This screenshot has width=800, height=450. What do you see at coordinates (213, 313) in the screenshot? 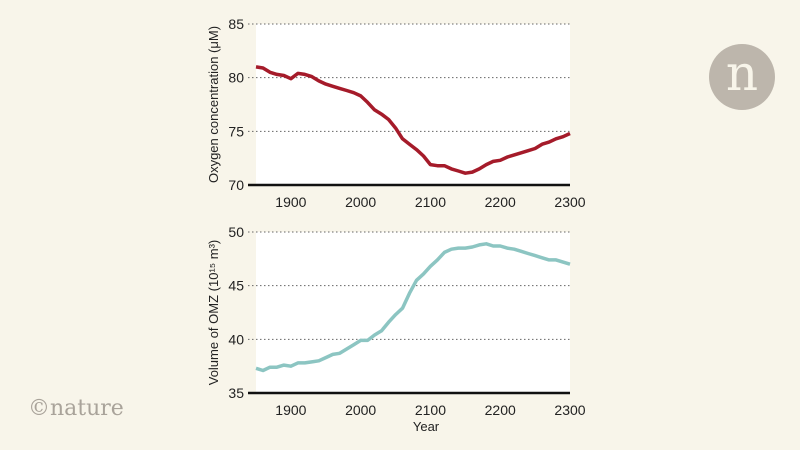
I see `y-axis-label: Volume of OMZ (10¹⁵ m³)` at bounding box center [213, 313].